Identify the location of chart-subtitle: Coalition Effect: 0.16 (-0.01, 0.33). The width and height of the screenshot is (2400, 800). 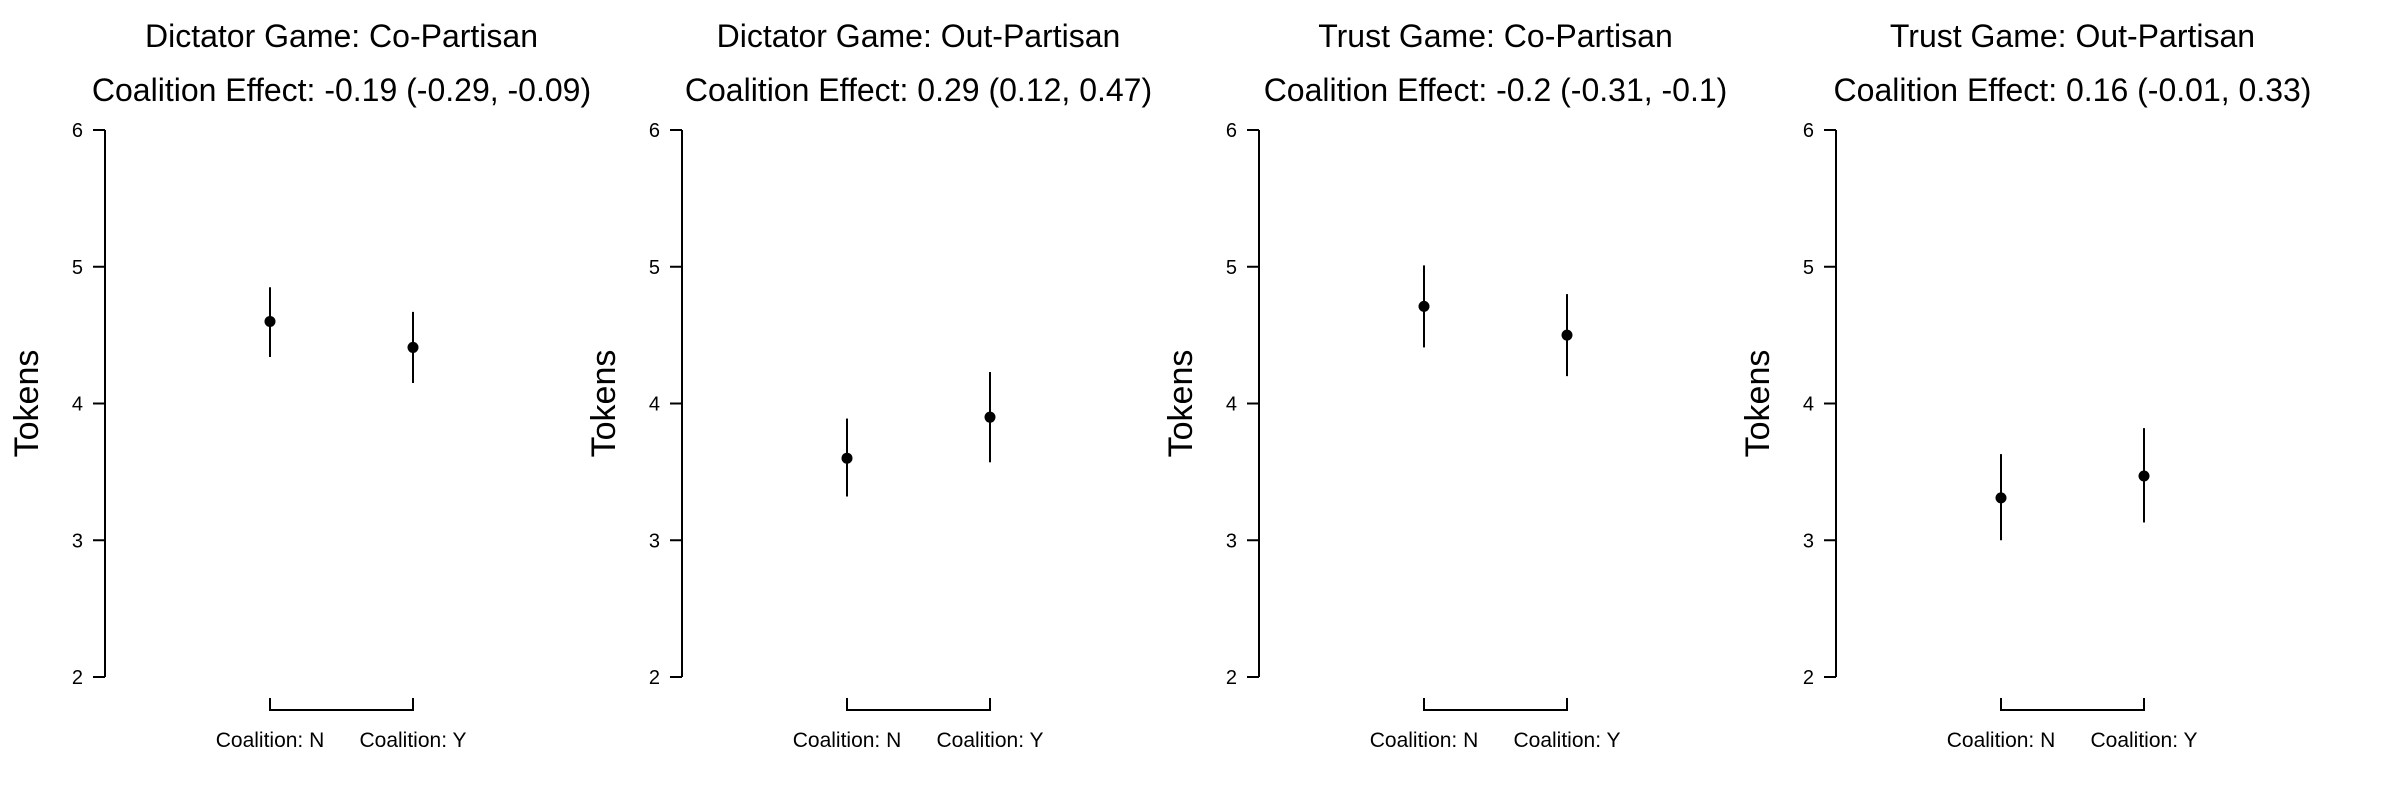
(2073, 90).